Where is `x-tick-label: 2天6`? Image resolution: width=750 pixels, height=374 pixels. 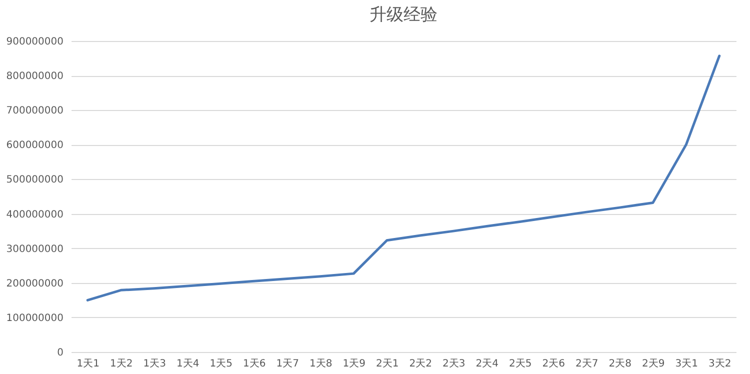 x-tick-label: 2天6 is located at coordinates (553, 364).